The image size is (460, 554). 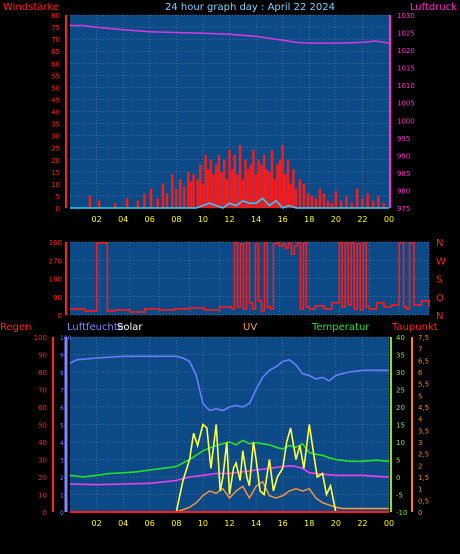 What do you see at coordinates (55, 261) in the screenshot?
I see `direction-tick-label: 270` at bounding box center [55, 261].